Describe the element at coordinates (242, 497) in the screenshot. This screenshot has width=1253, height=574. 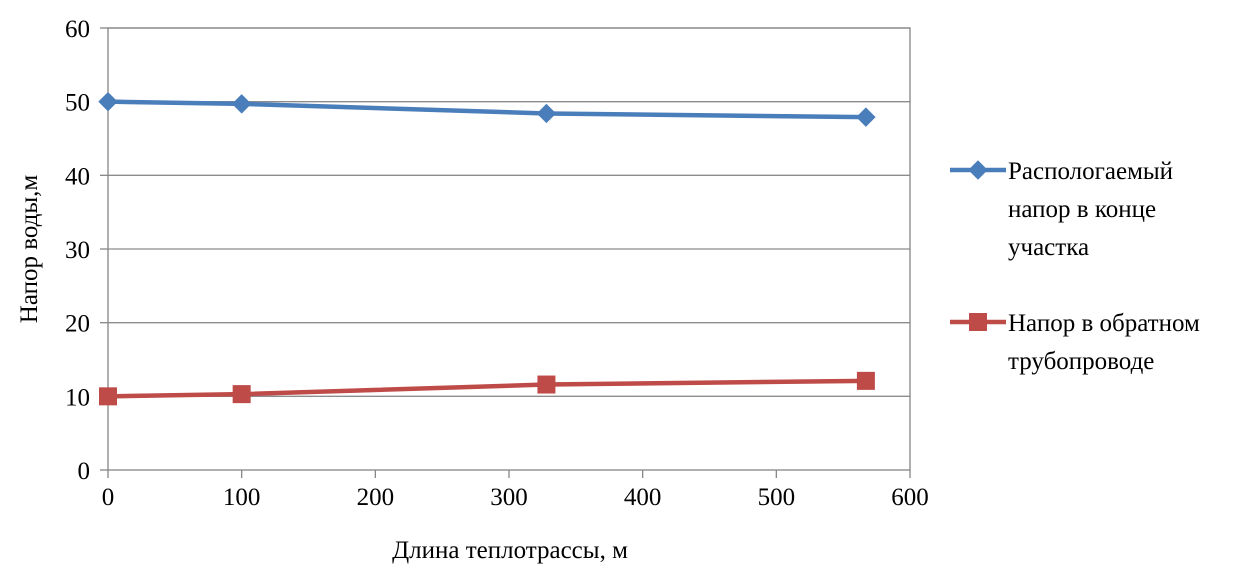
I see `x-tick-label: 100` at that location.